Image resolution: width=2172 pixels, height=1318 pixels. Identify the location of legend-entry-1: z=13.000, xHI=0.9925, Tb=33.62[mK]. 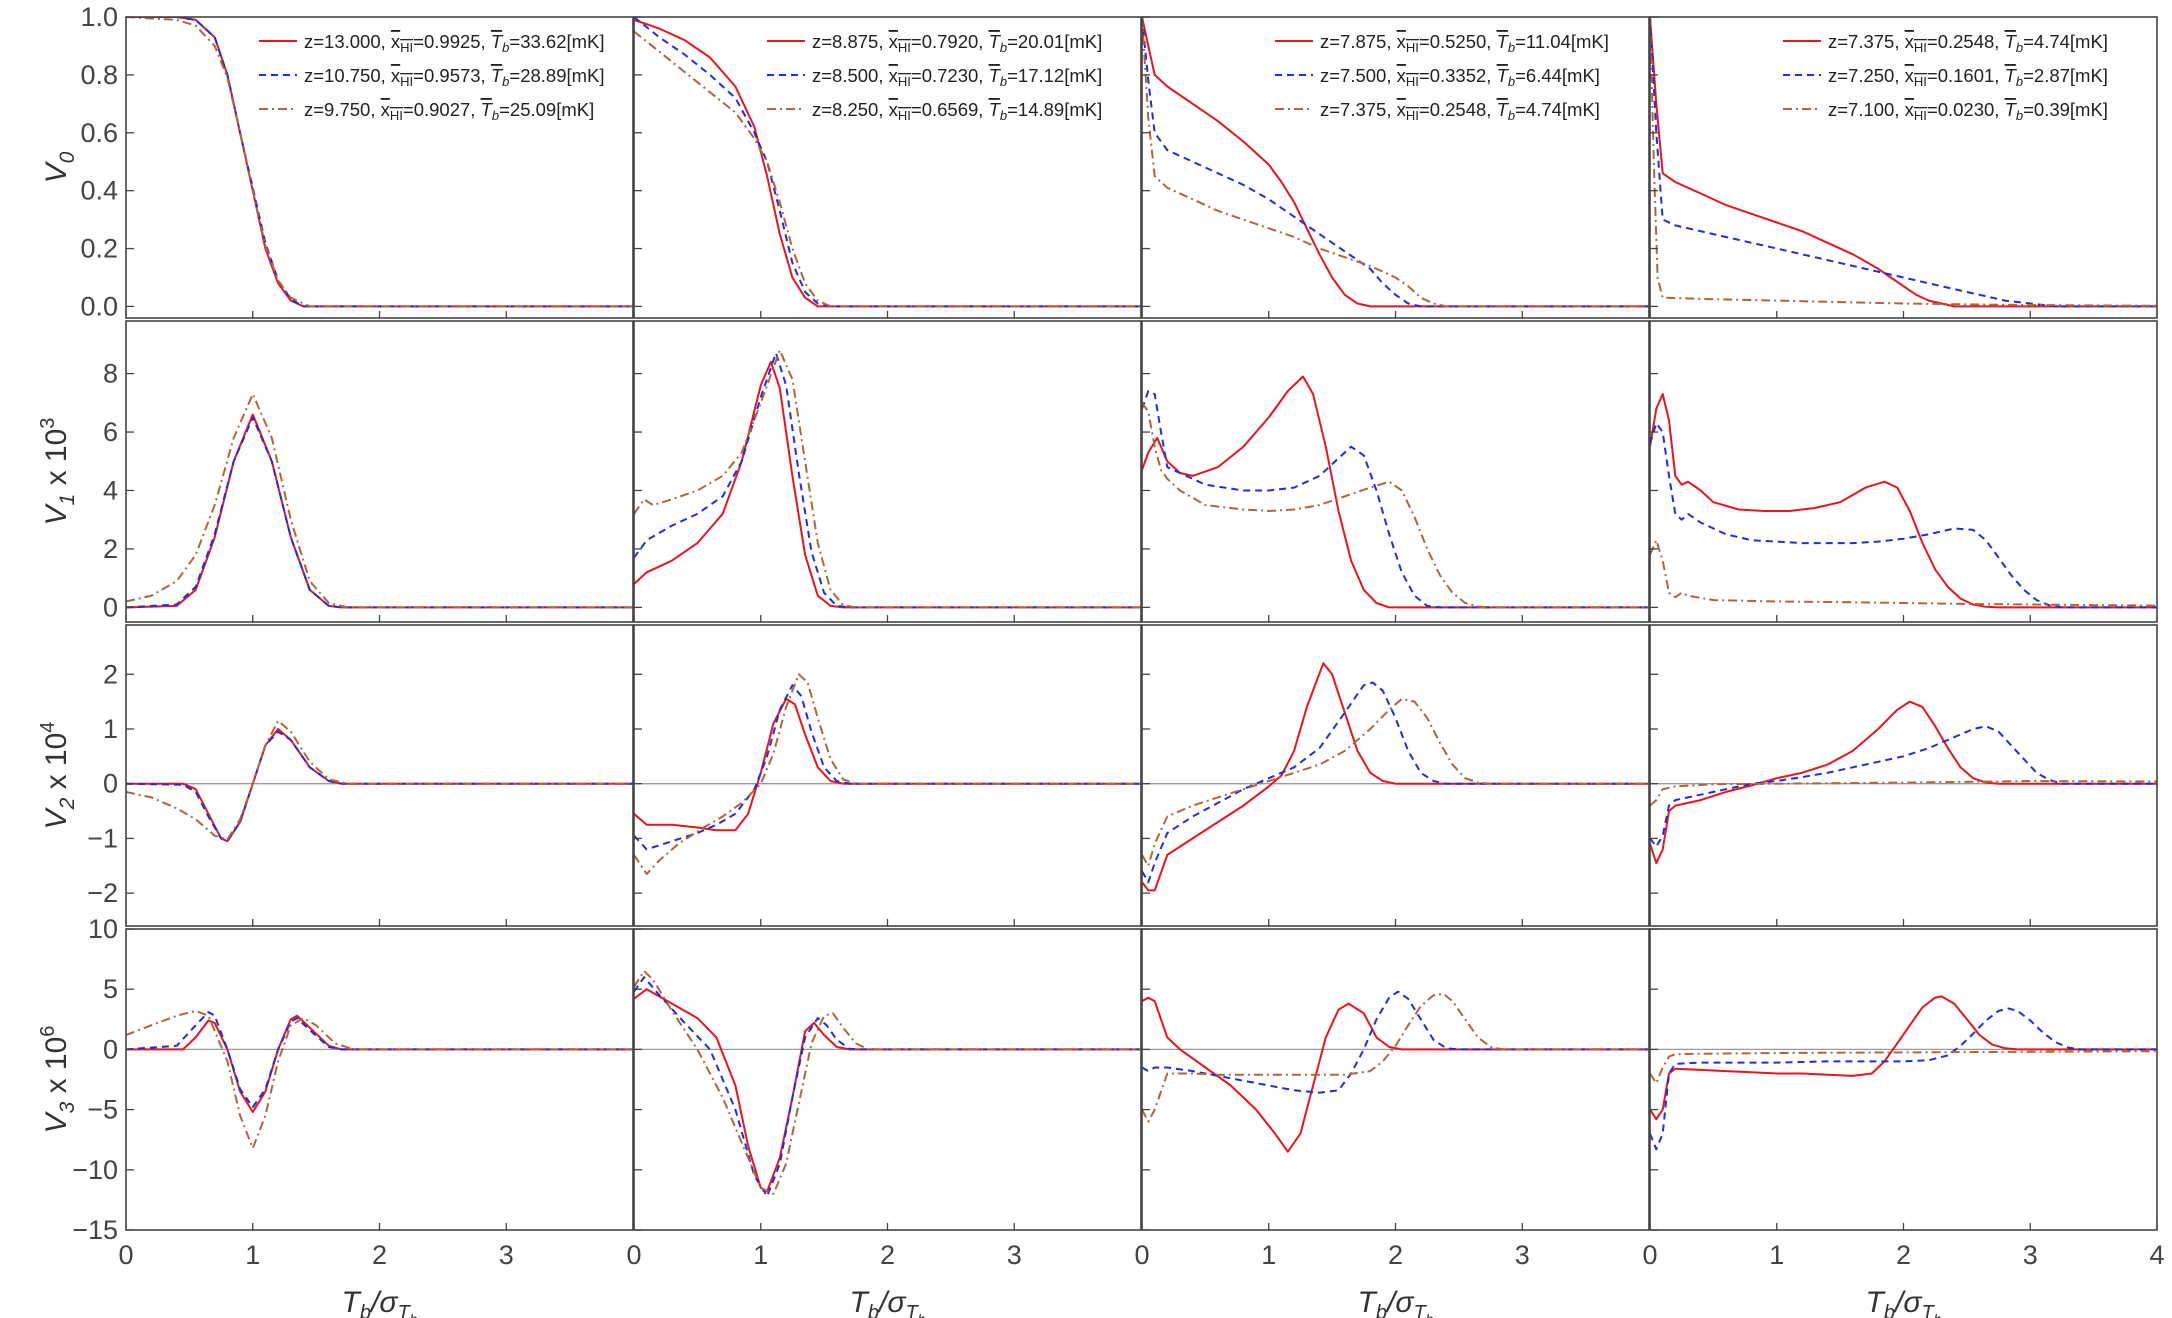
(454, 43).